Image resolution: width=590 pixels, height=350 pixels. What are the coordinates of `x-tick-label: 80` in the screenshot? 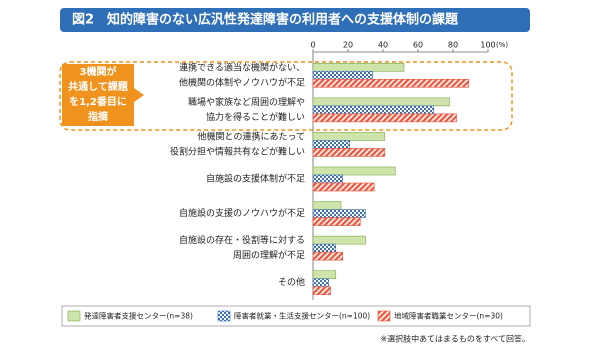 It's located at (453, 45).